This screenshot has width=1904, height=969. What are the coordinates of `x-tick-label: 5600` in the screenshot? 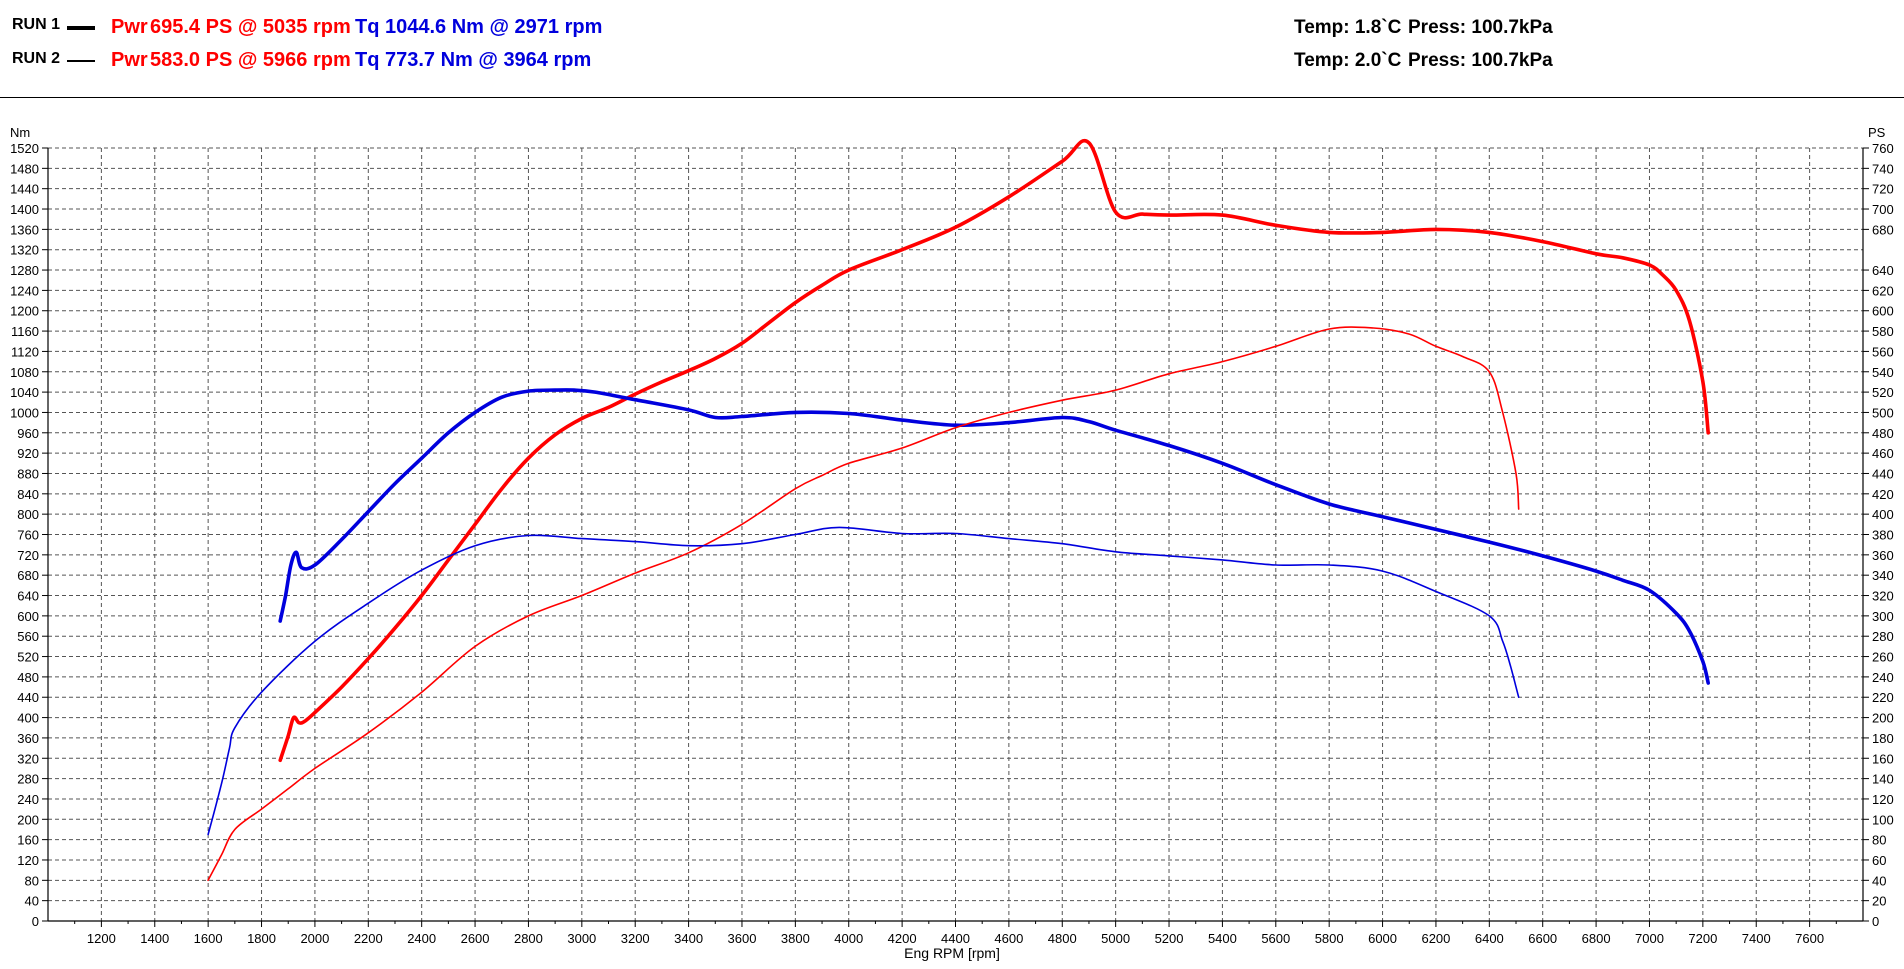 It's located at (1275, 938).